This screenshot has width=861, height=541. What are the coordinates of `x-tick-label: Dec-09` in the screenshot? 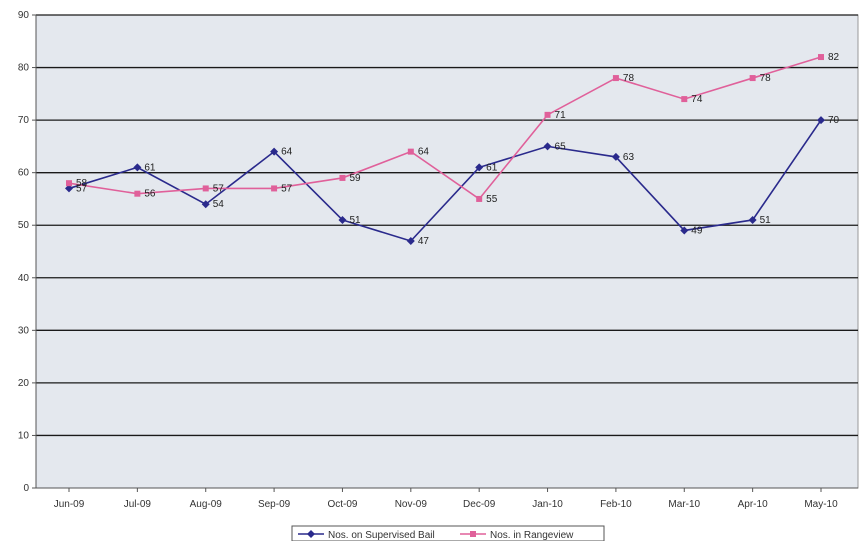 It's located at (479, 504).